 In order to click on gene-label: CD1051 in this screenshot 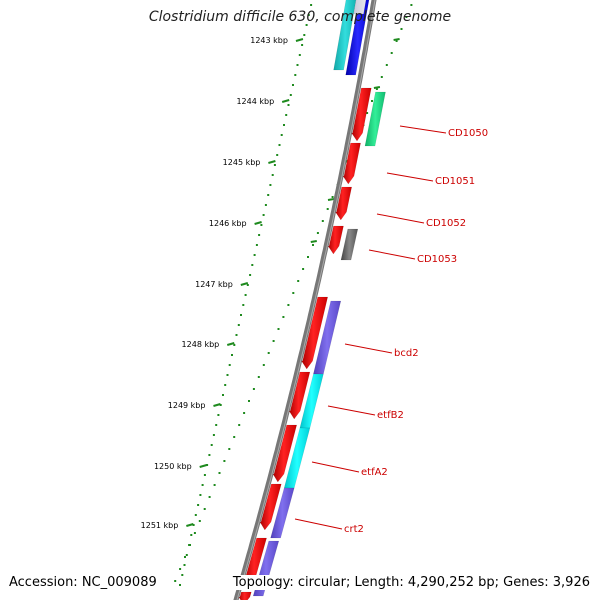, I will do `click(455, 181)`.